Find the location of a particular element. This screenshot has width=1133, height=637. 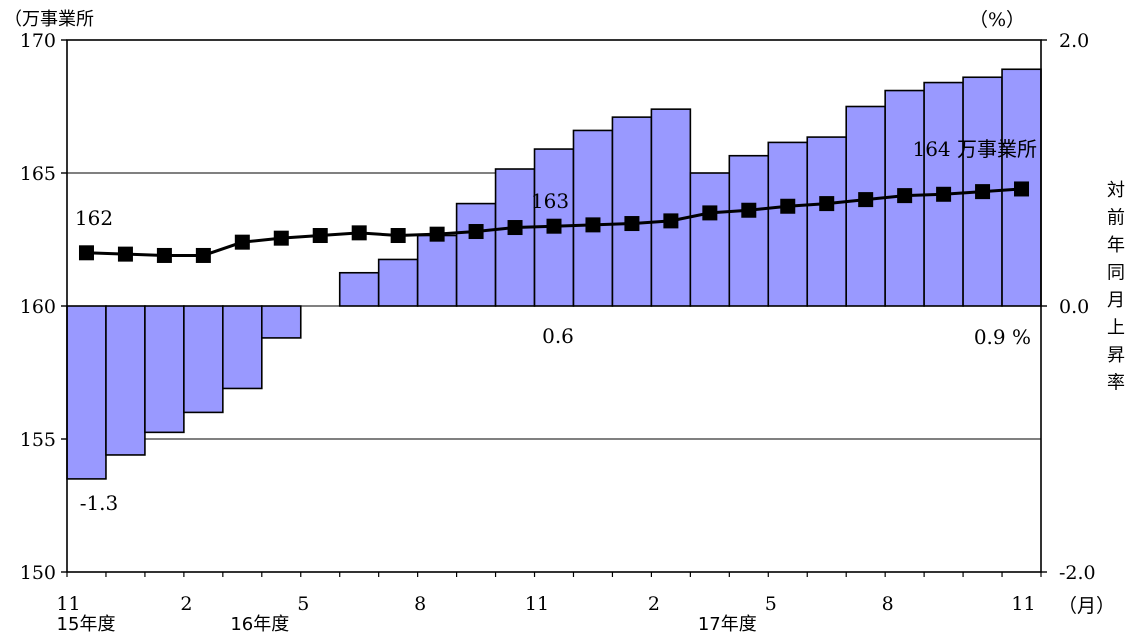

left-tick-label: 150 is located at coordinates (38, 573).